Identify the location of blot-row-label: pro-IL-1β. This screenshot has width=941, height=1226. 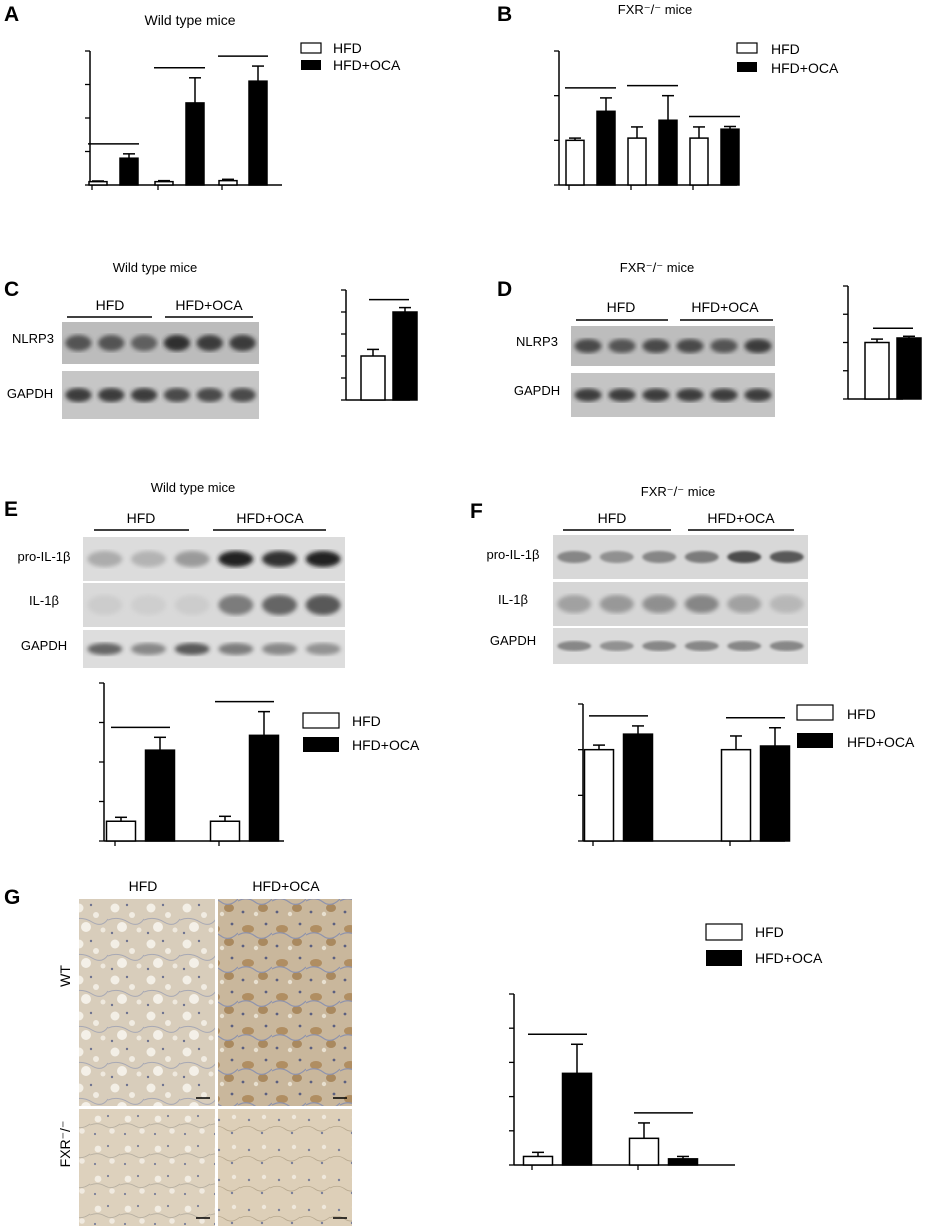
(513, 554).